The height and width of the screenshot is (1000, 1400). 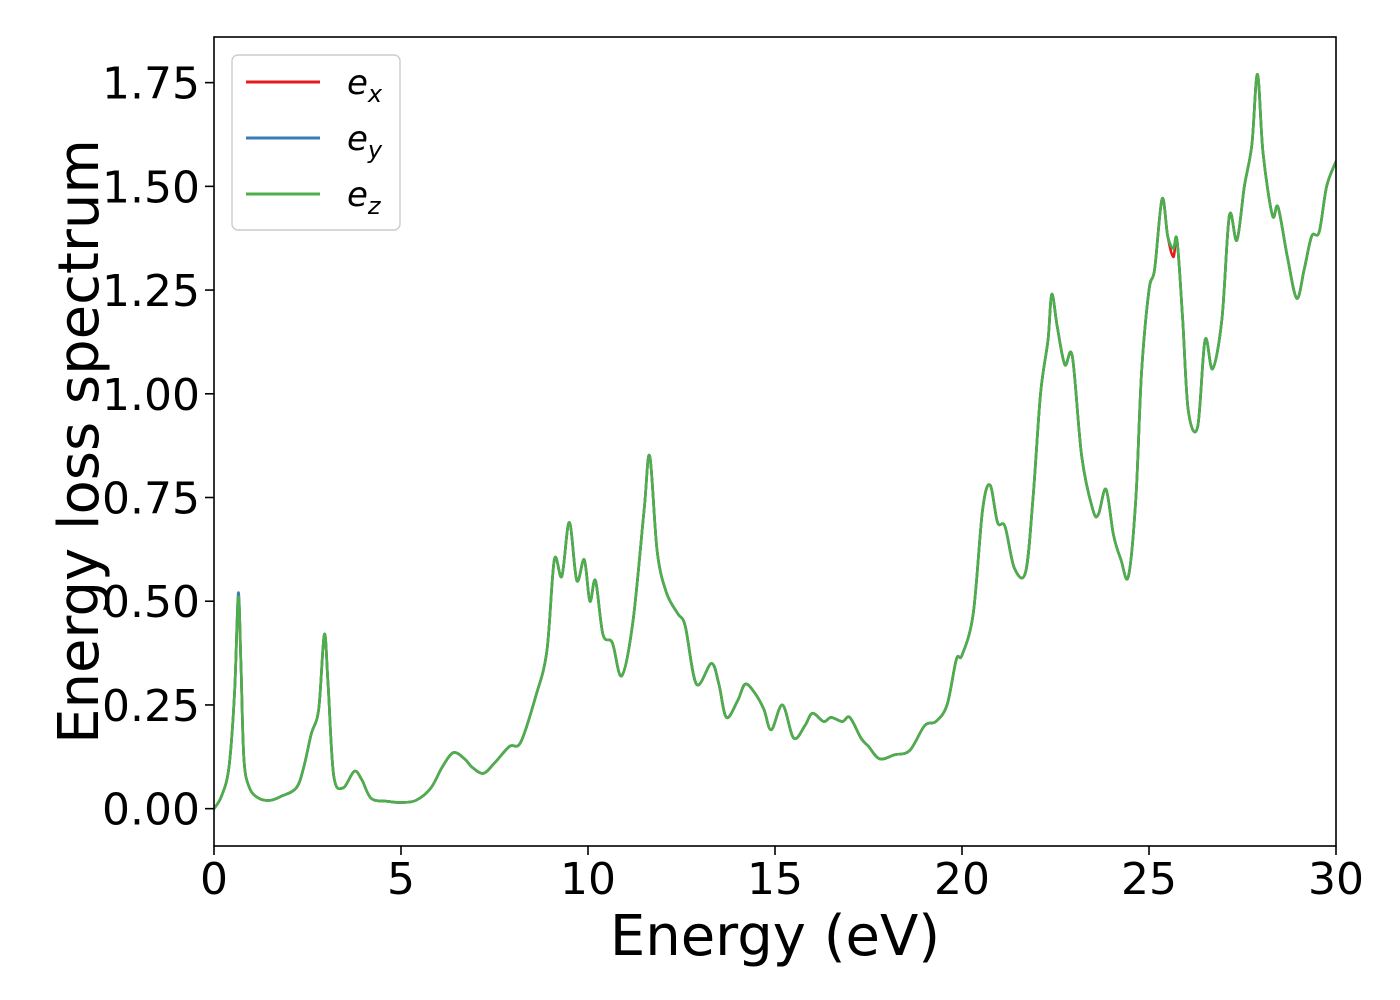 I want to click on x-axis: 0 5 10 15 20 25 30, so click(x=782, y=875).